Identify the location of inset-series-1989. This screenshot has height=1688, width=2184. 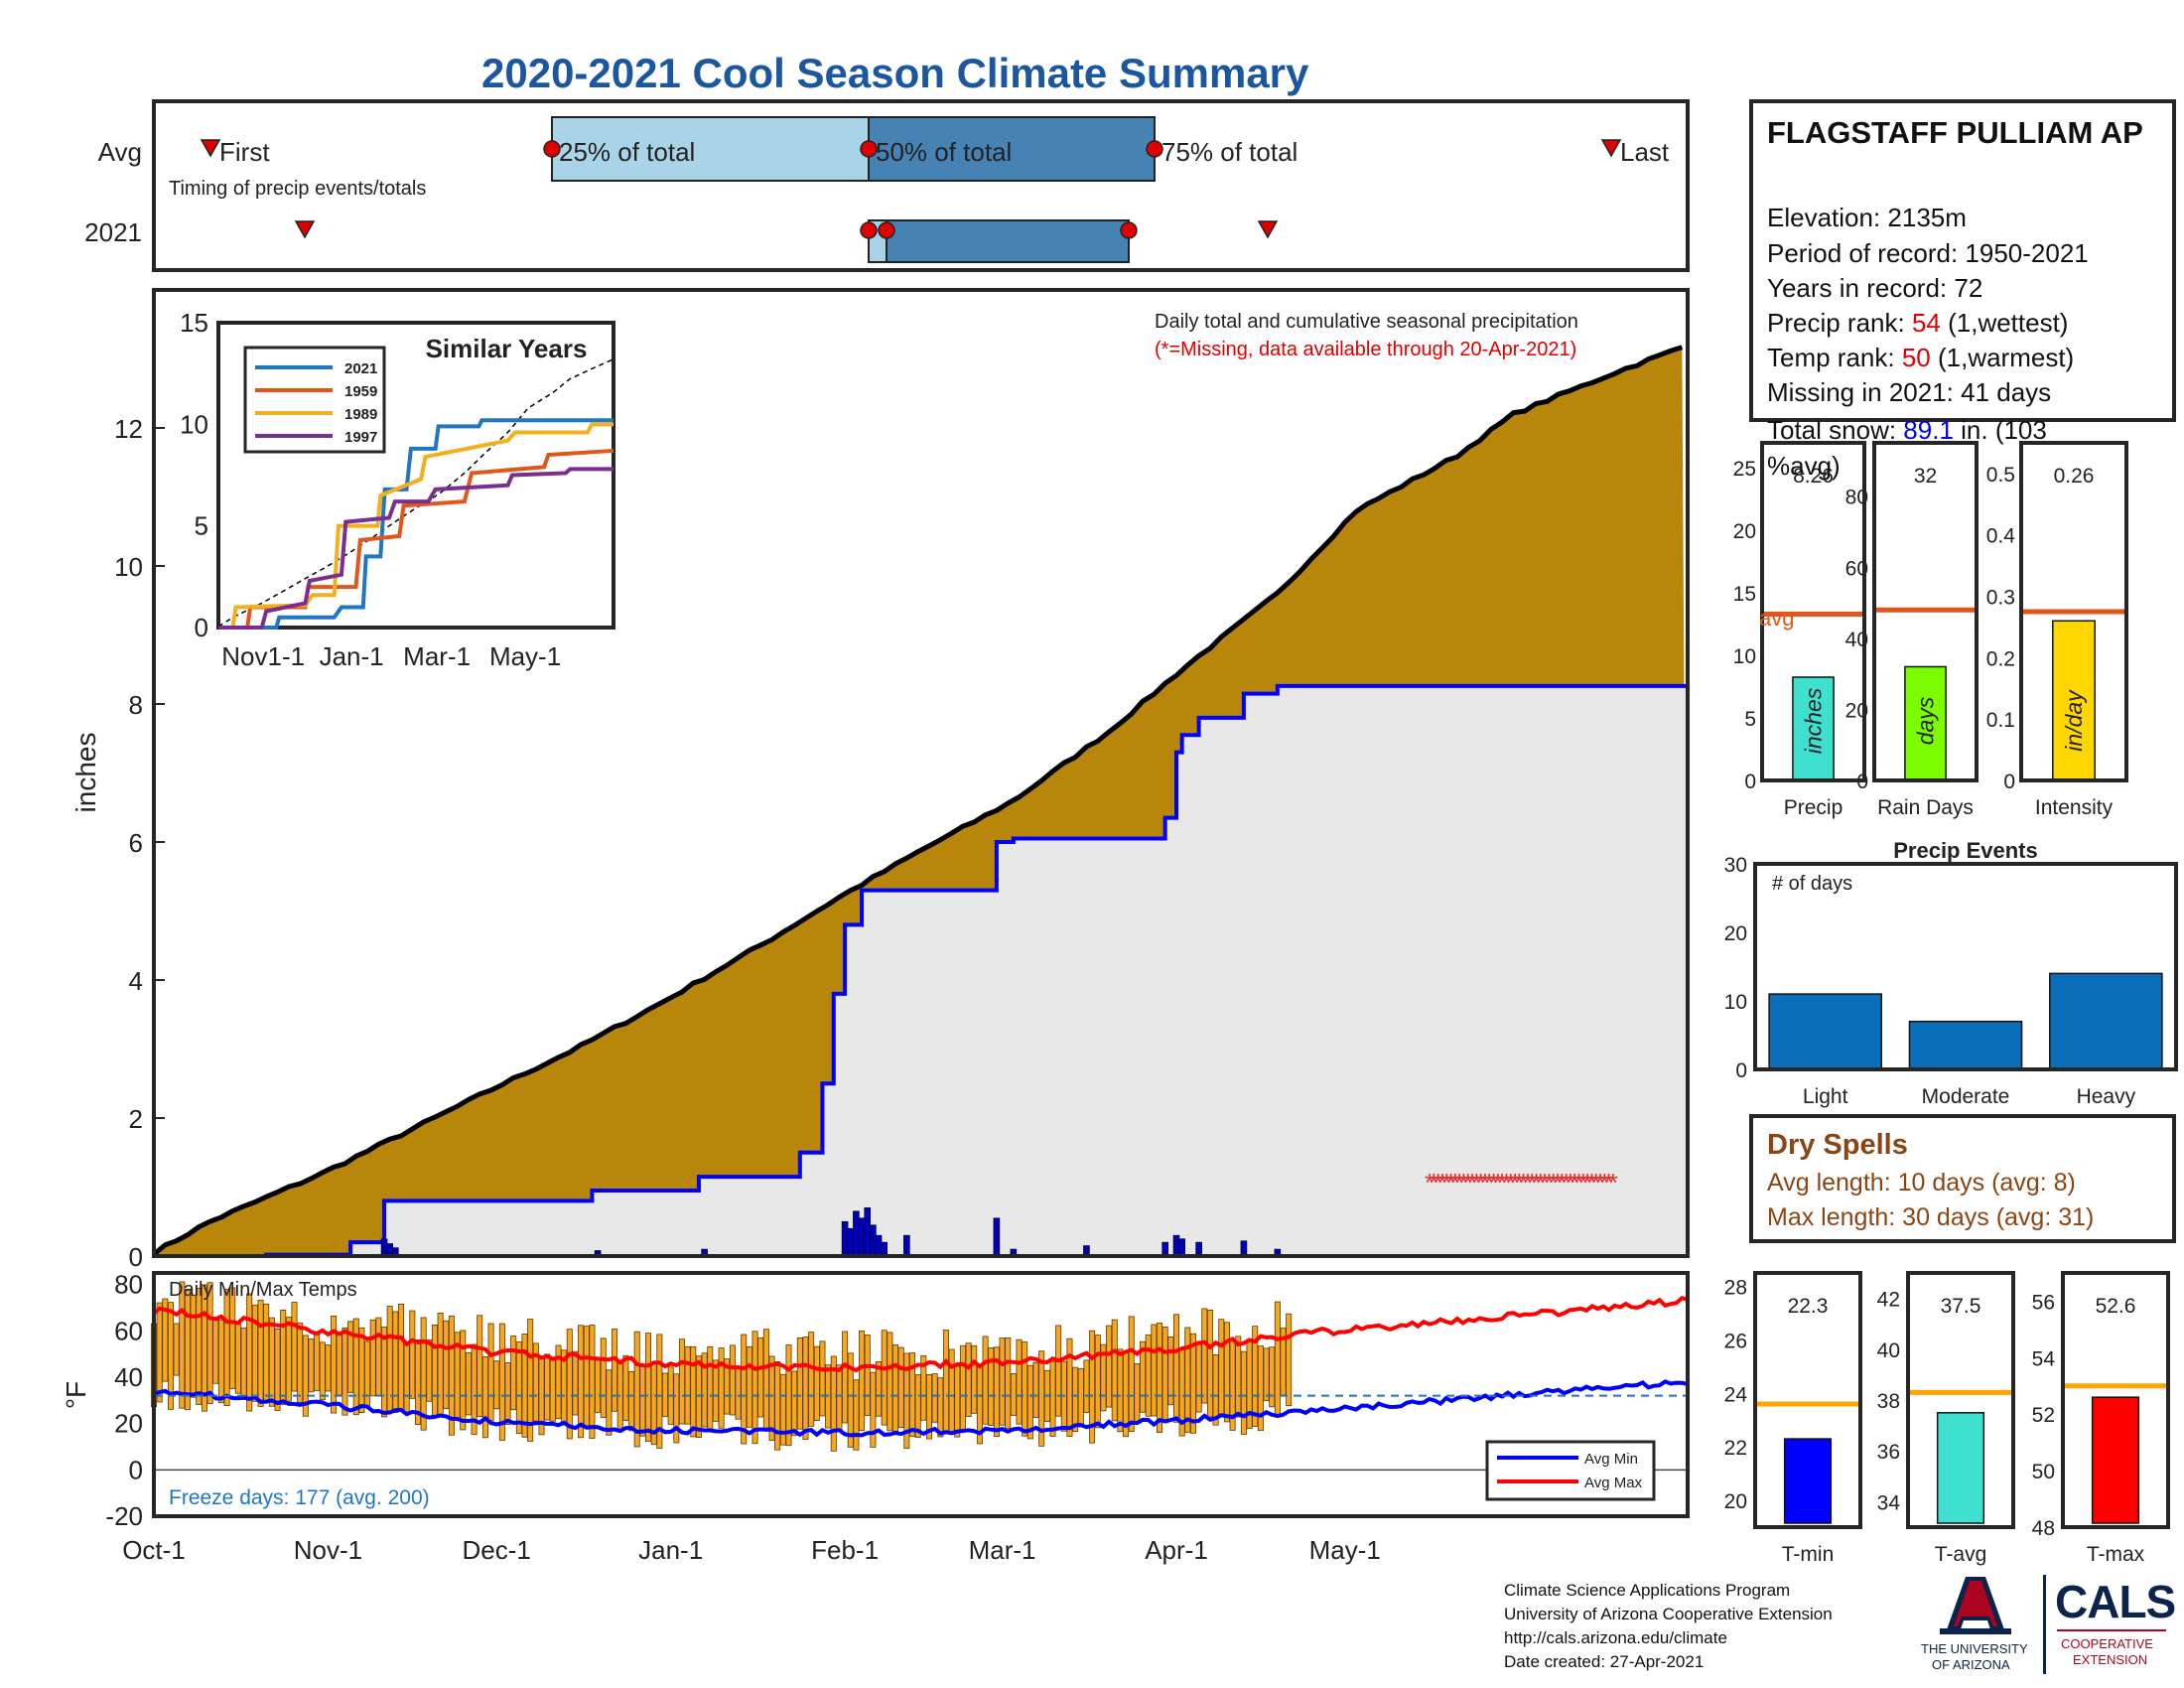
(416, 526).